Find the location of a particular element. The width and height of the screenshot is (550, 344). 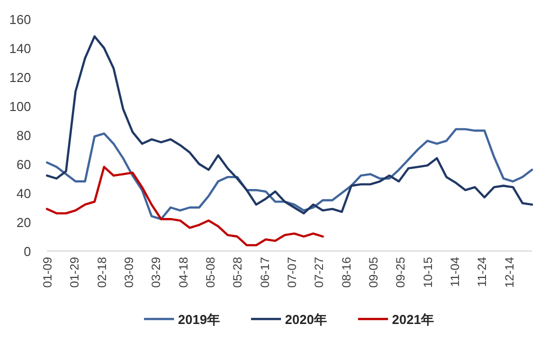

x-tick-label: 02-18 is located at coordinates (101, 272).